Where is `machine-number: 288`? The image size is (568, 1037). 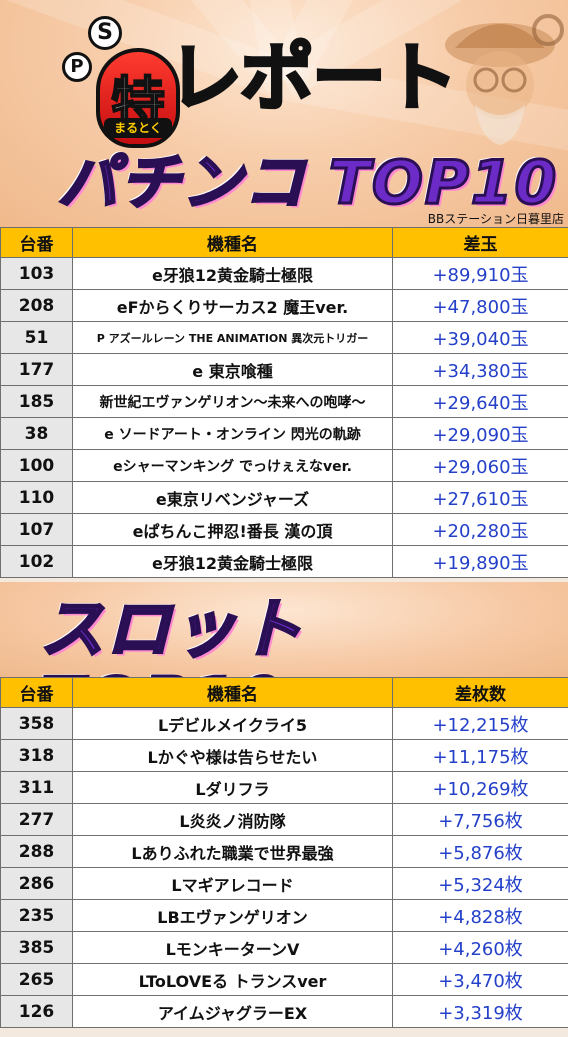
machine-number: 288 is located at coordinates (36, 851).